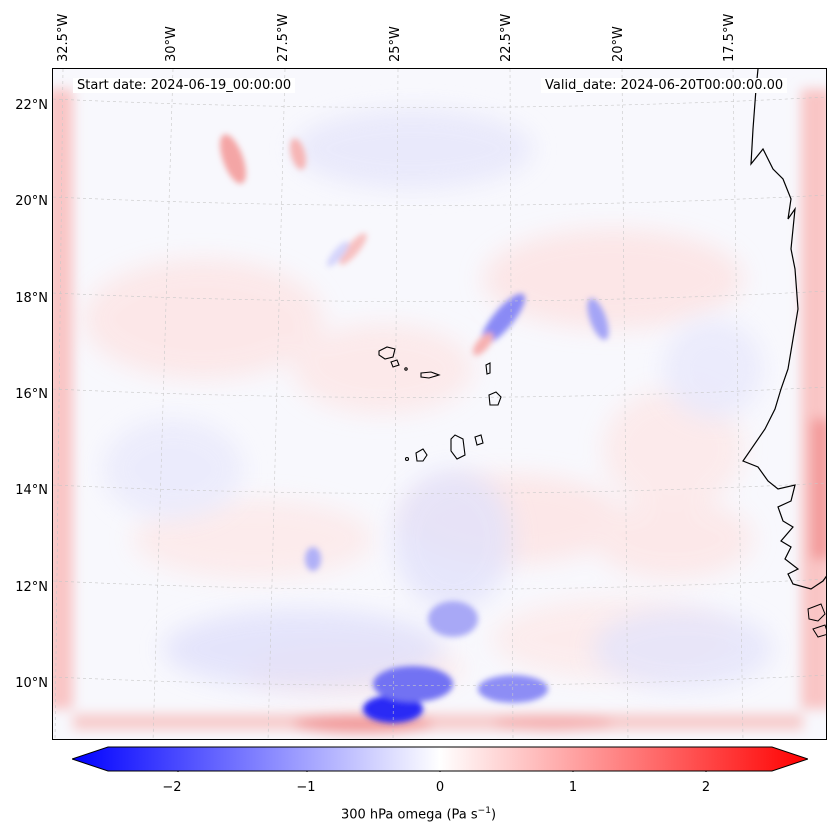  What do you see at coordinates (31, 105) in the screenshot?
I see `lat-label-22n: 22°N` at bounding box center [31, 105].